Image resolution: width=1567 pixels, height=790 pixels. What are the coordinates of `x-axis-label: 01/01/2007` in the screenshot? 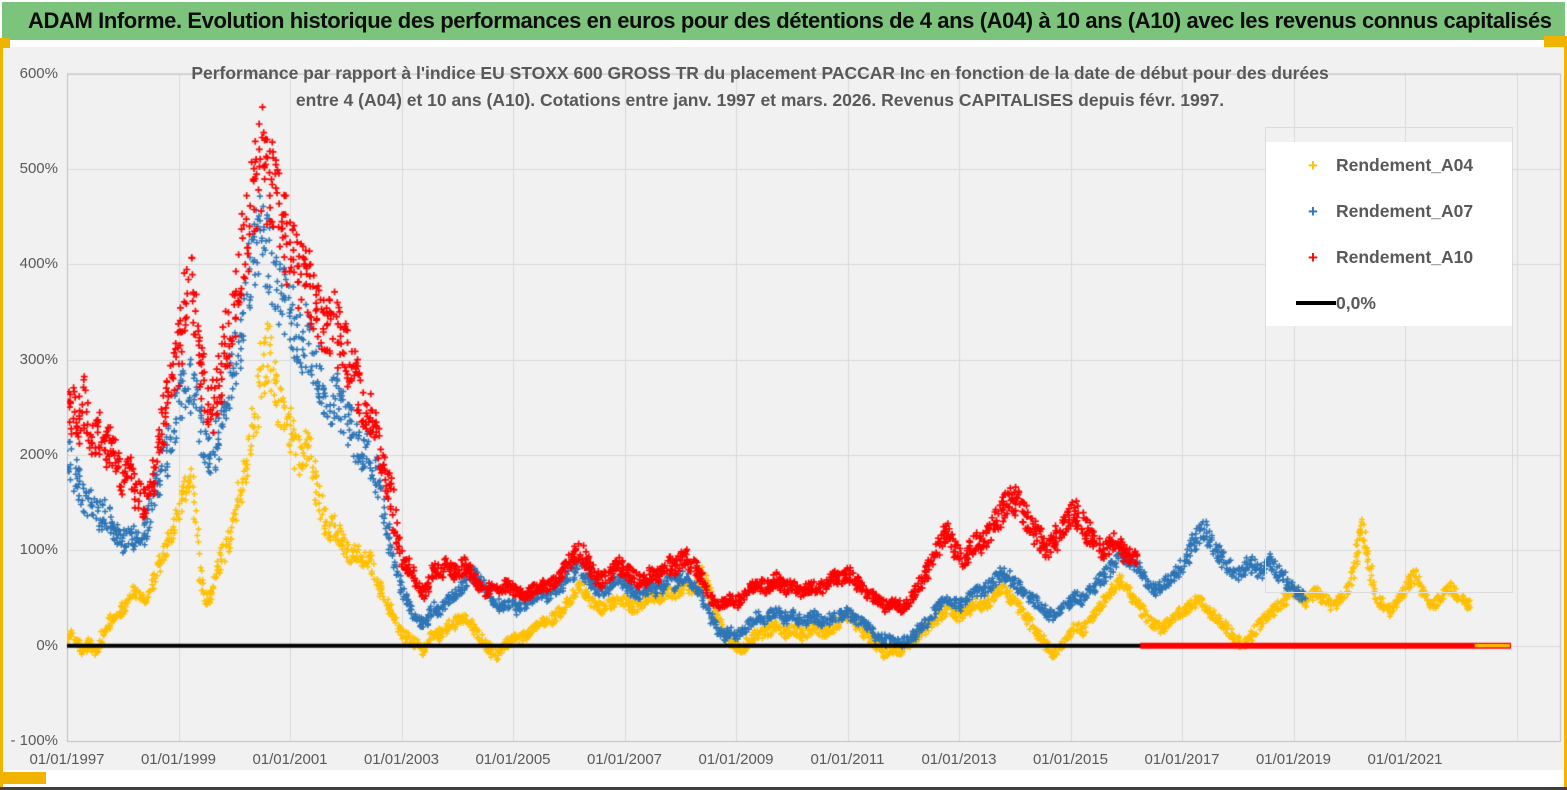 It's located at (624, 759).